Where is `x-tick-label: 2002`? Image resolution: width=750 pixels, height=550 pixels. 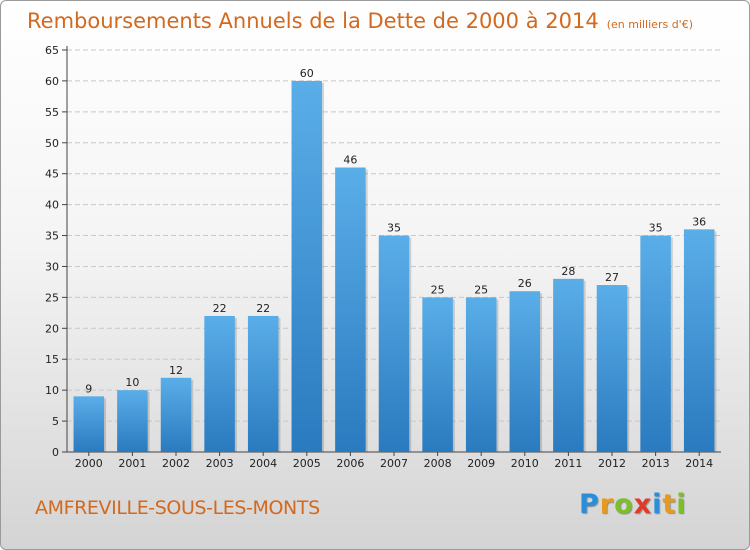 x-tick-label: 2002 is located at coordinates (176, 463).